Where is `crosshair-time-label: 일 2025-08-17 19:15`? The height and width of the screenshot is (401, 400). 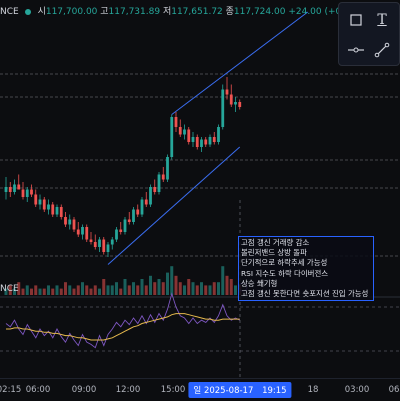 crosshair-time-label: 일 2025-08-17 19:15 is located at coordinates (240, 390).